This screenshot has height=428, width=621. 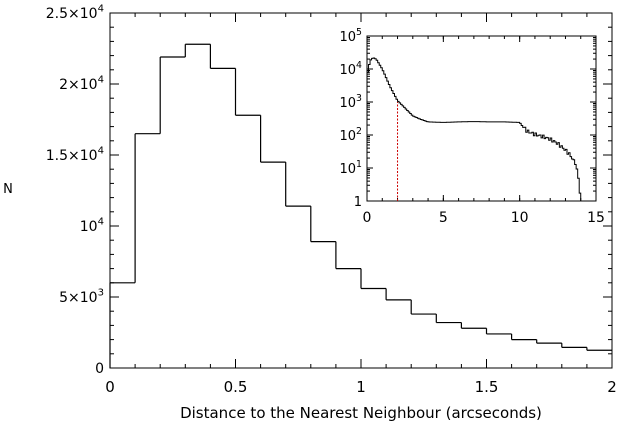 I want to click on main-x-tick-label: 2, so click(x=612, y=387).